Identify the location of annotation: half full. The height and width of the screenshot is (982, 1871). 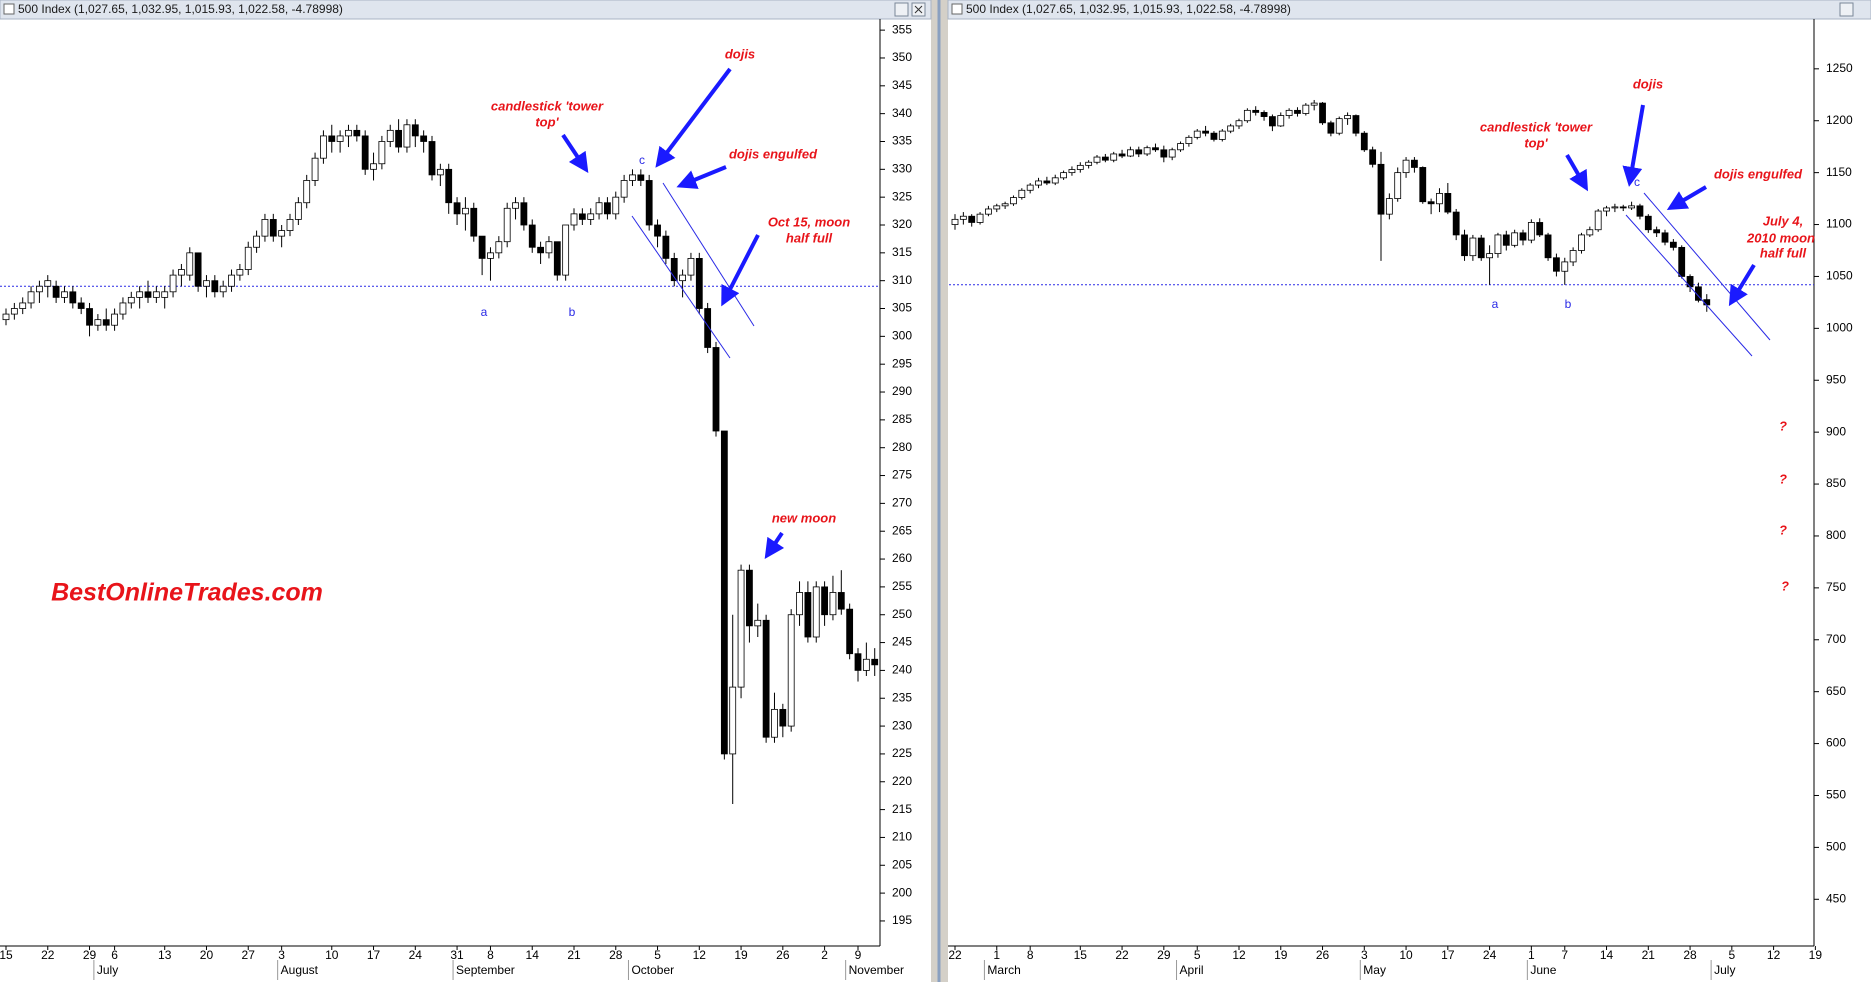
(809, 237).